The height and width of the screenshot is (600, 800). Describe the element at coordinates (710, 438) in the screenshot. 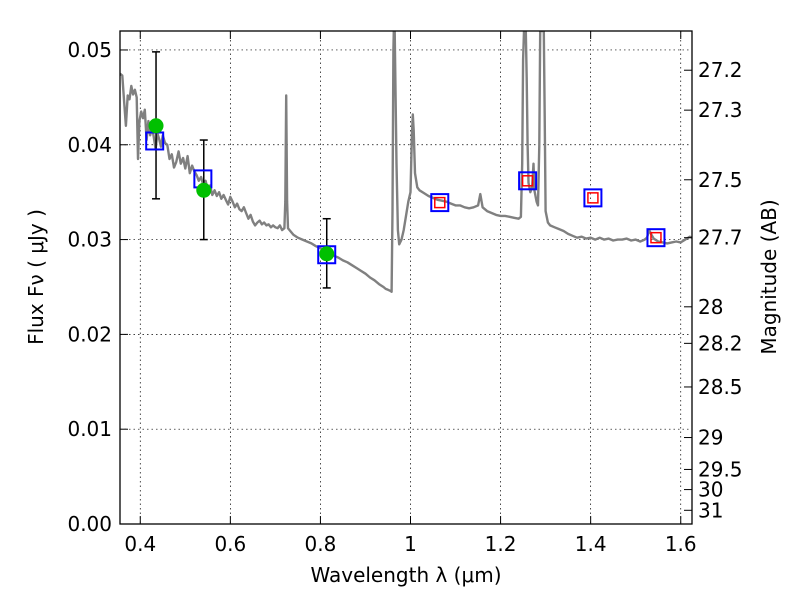

I see `magnitude-tick-label: 29` at that location.